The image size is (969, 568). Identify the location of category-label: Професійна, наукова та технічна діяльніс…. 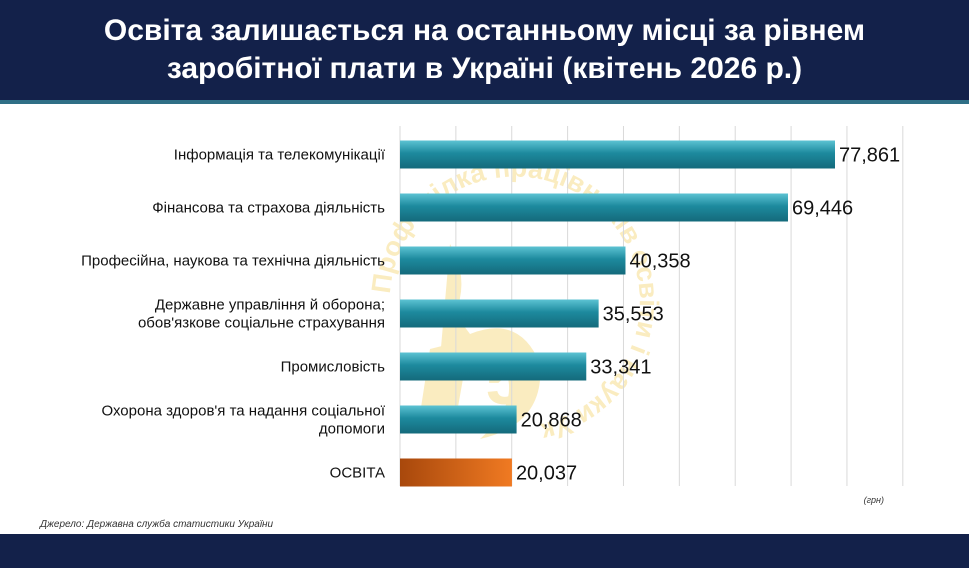
(233, 261).